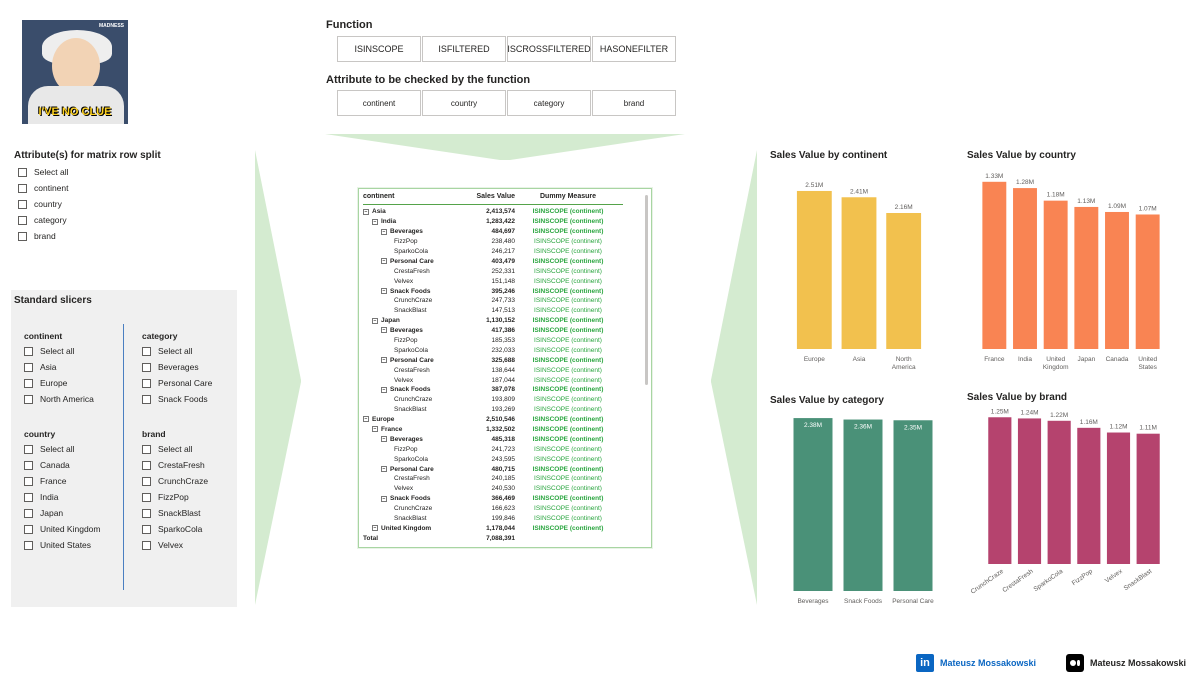 The image size is (1200, 684). Describe the element at coordinates (859, 273) in the screenshot. I see `bar-asia` at that location.